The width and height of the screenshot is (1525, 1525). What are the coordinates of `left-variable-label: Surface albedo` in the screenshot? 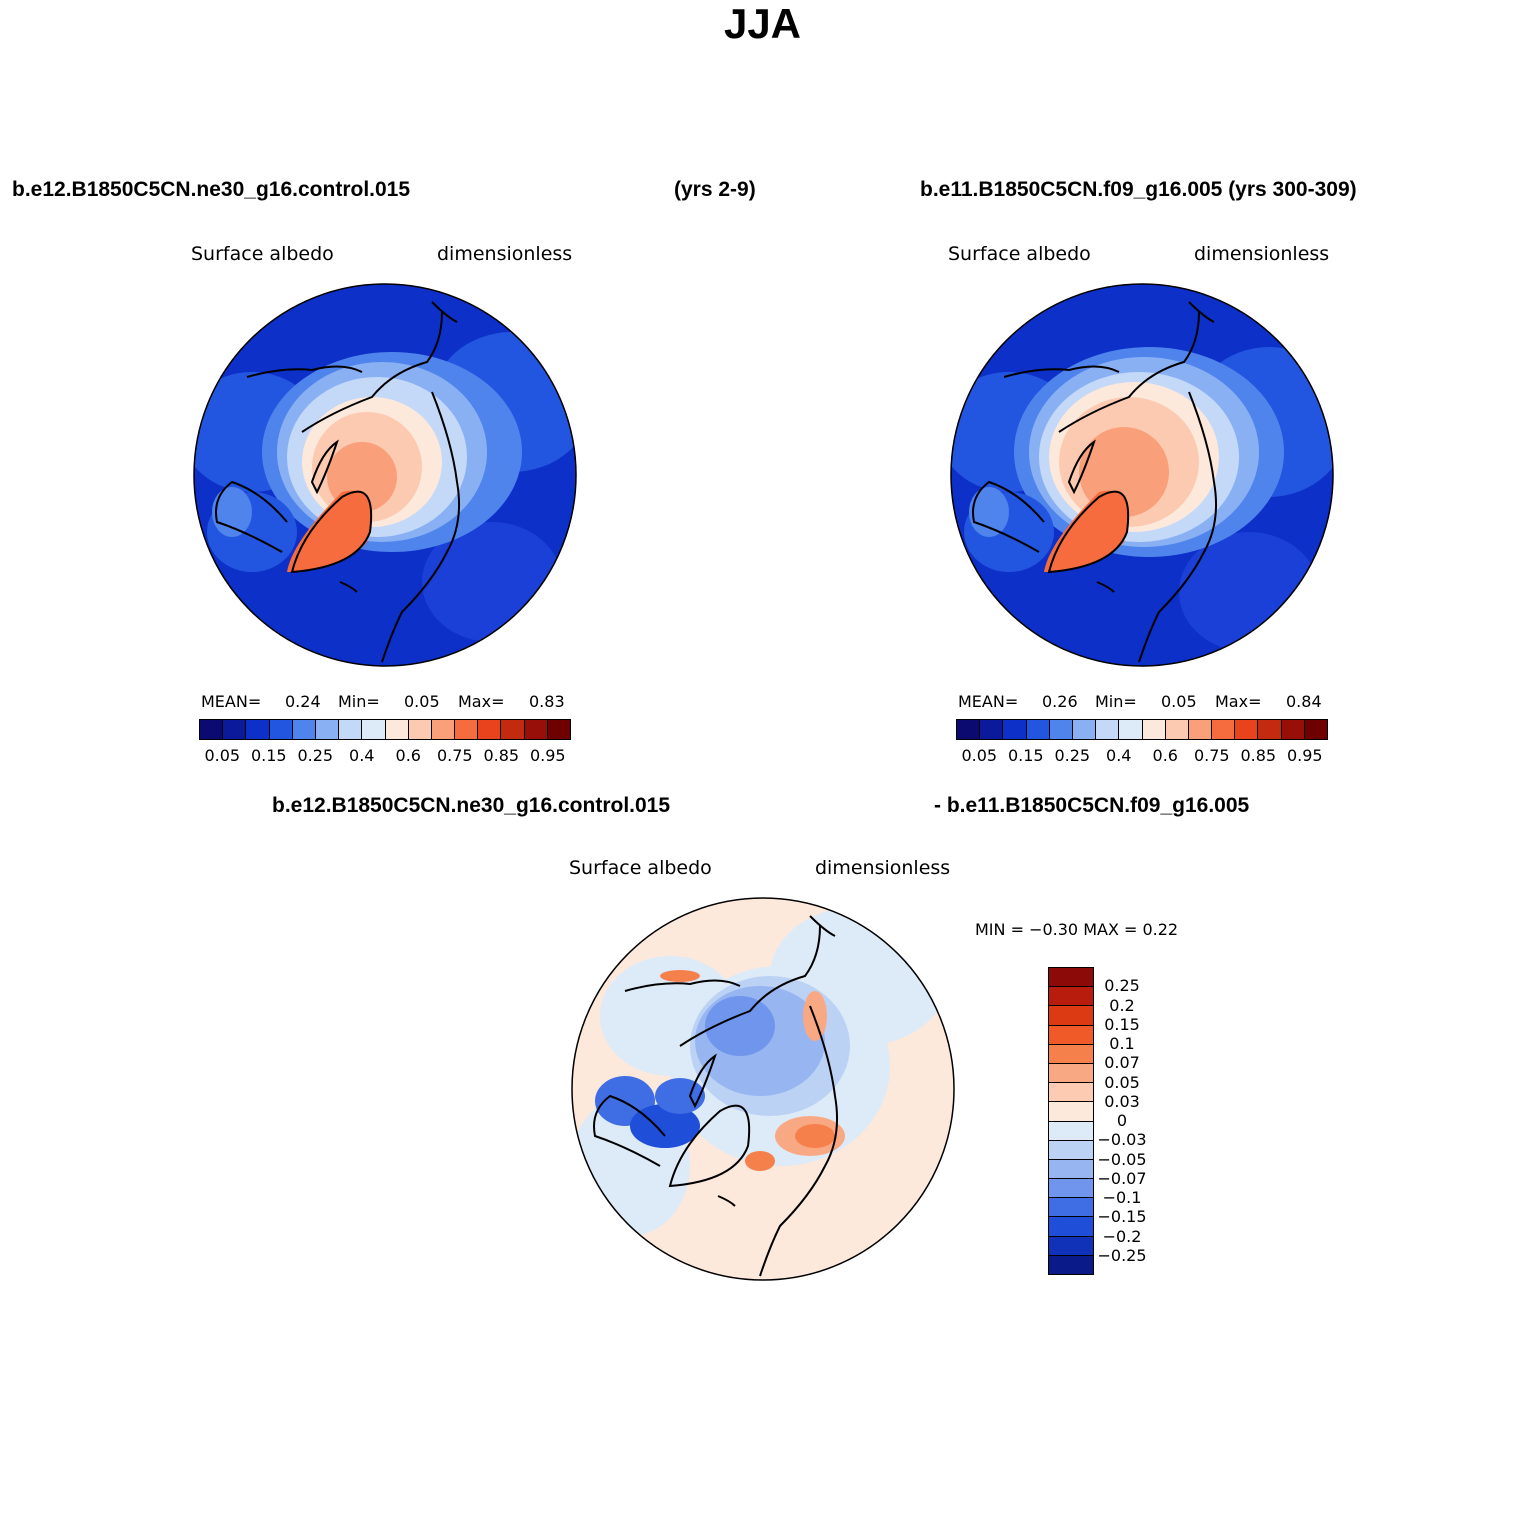 It's located at (262, 254).